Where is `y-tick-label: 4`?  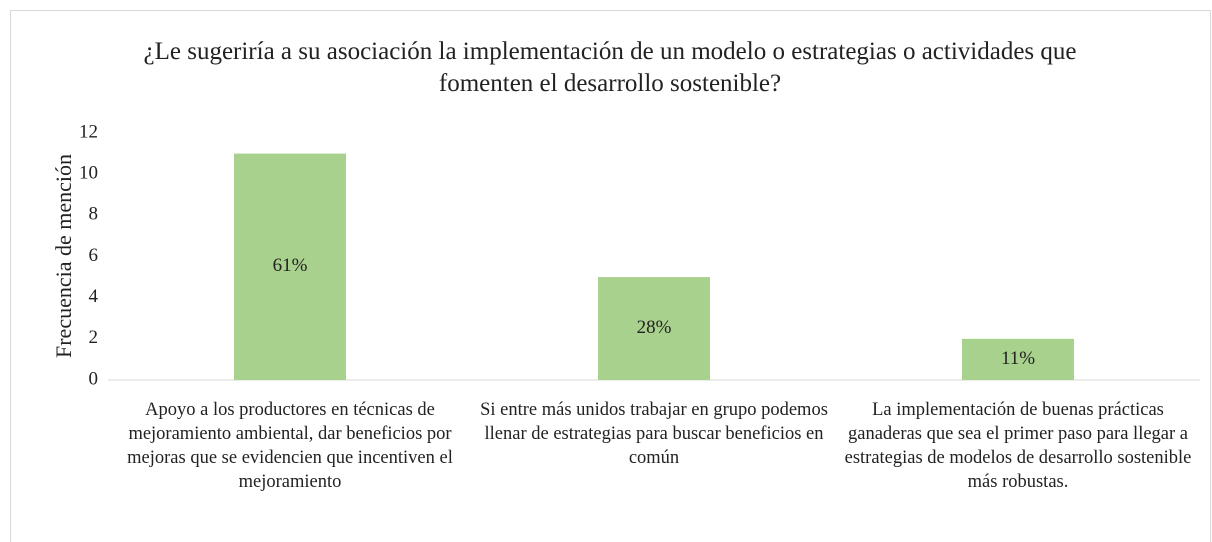
y-tick-label: 4 is located at coordinates (94, 296).